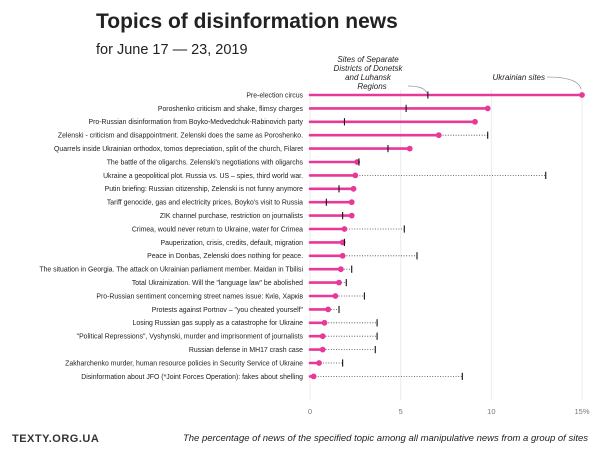  I want to click on annotation-ukrainian-sites: Ukrainian sites, so click(519, 77).